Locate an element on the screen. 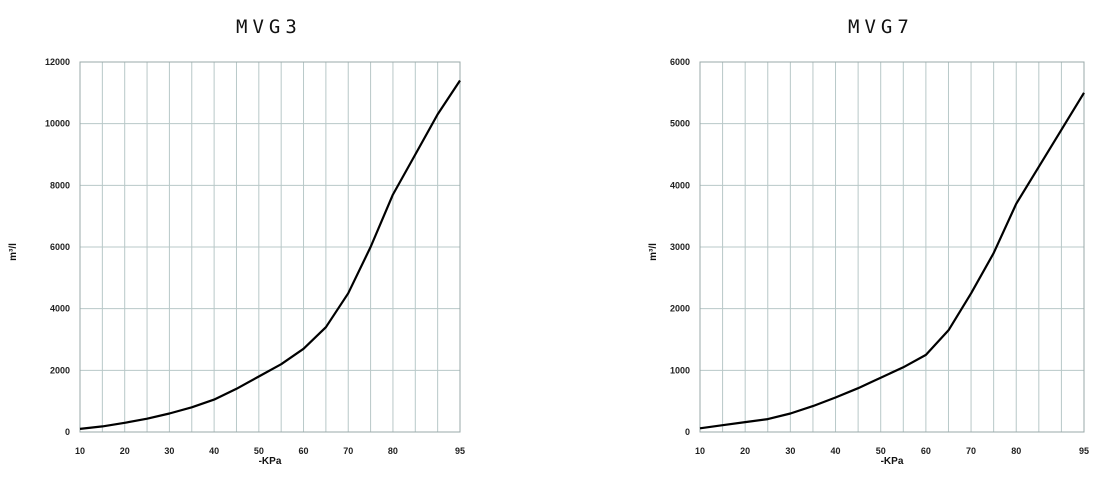  y-tick-label: 5000 is located at coordinates (680, 124).